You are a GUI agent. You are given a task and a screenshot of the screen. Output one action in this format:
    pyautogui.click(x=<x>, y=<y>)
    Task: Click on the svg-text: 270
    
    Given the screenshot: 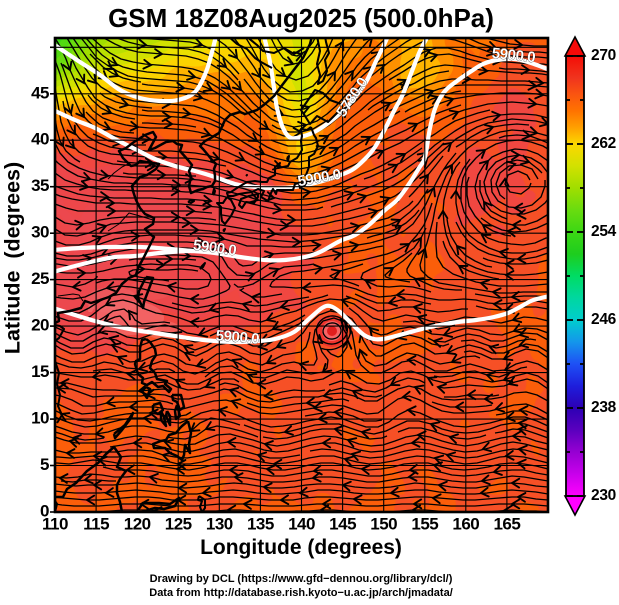 What is the action you would take?
    pyautogui.click(x=603, y=55)
    